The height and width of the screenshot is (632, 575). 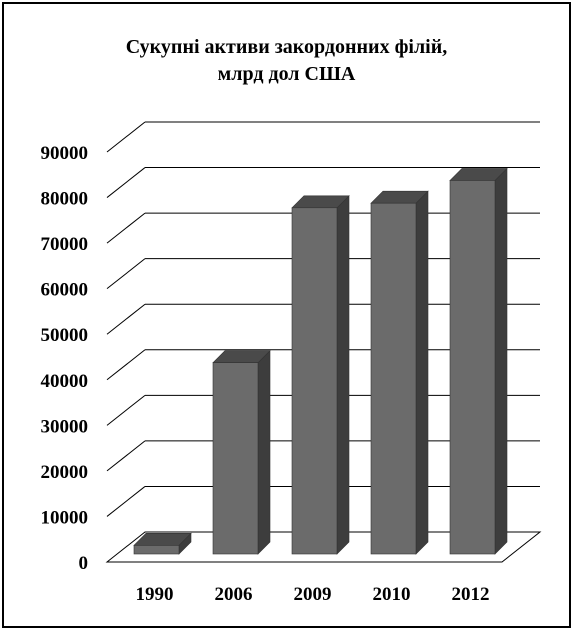 What do you see at coordinates (286, 47) in the screenshot?
I see `chart-title-line-1: Сукупні активи закордонних філій,` at bounding box center [286, 47].